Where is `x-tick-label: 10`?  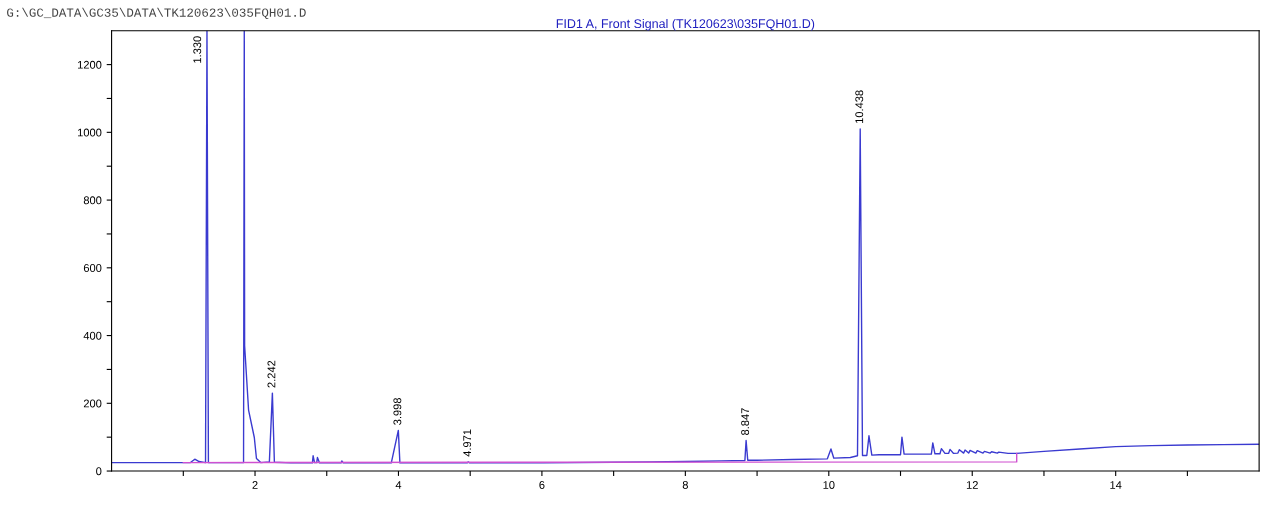 x-tick-label: 10 is located at coordinates (829, 485).